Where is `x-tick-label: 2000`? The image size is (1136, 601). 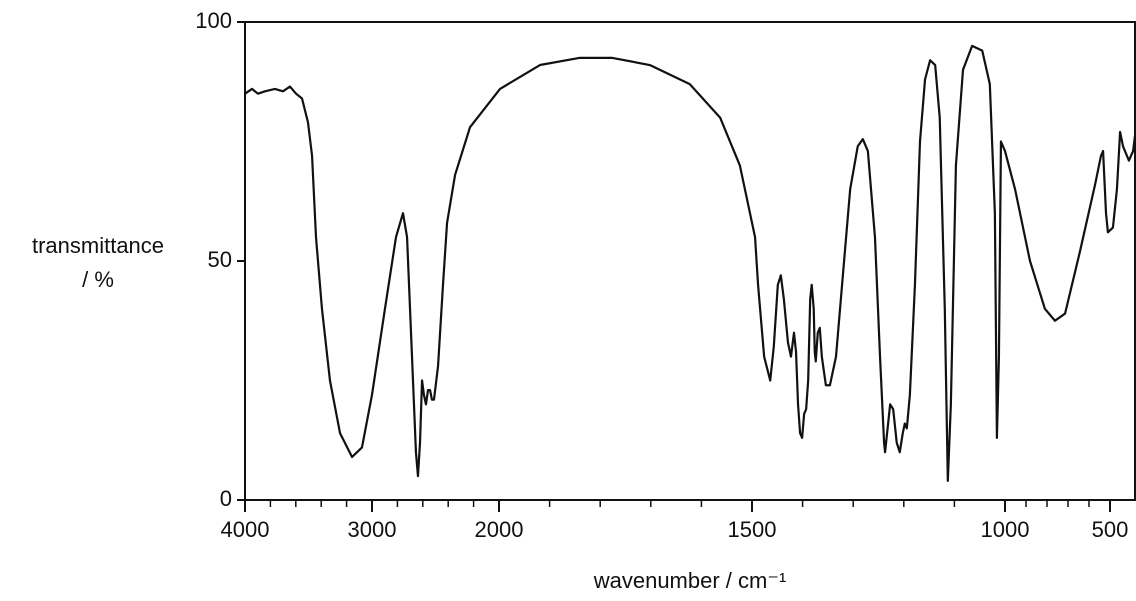
x-tick-label: 2000 is located at coordinates (499, 529).